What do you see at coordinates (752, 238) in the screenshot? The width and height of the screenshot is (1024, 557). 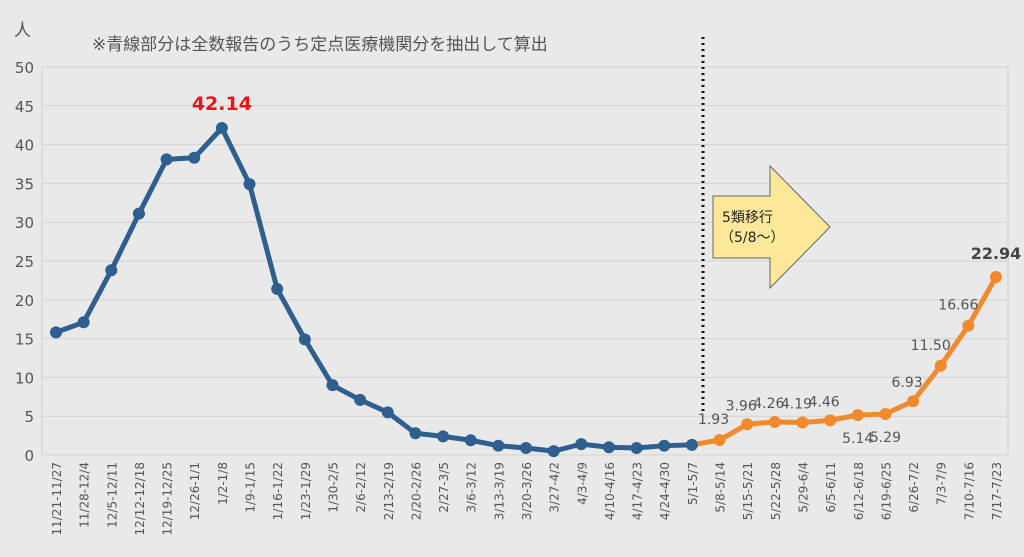 I see `callout-line2: （5/8〜）` at bounding box center [752, 238].